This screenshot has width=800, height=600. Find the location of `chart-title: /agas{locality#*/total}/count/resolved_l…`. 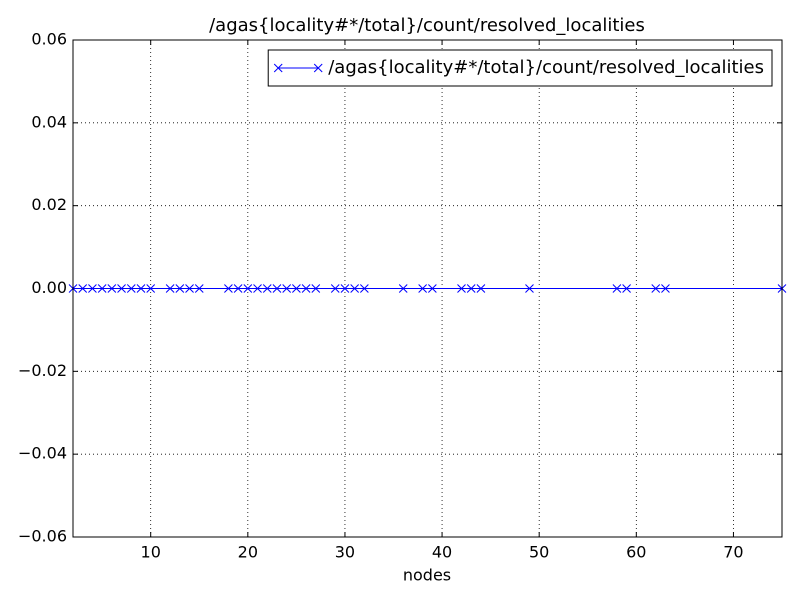

chart-title: /agas{locality#*/total}/count/resolved_l… is located at coordinates (427, 25).